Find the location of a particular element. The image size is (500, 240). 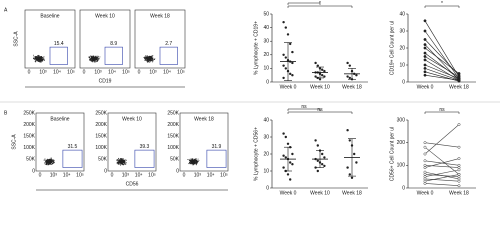

gate is located at coordinates (72, 158).